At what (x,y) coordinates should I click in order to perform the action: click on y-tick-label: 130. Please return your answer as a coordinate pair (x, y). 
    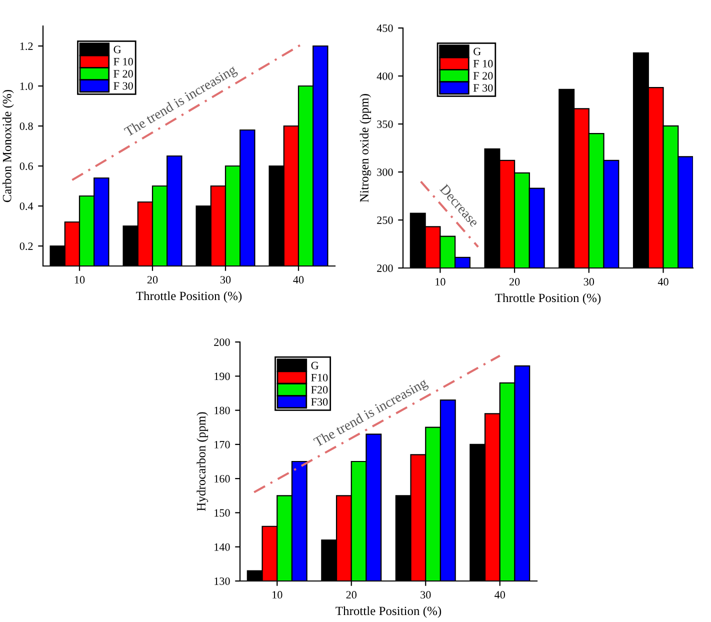
    Looking at the image, I should click on (222, 581).